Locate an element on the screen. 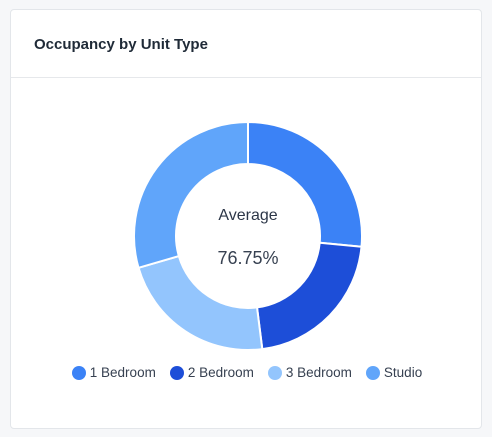  legend-item-2-bedroom: 2 Bedroom is located at coordinates (211, 372).